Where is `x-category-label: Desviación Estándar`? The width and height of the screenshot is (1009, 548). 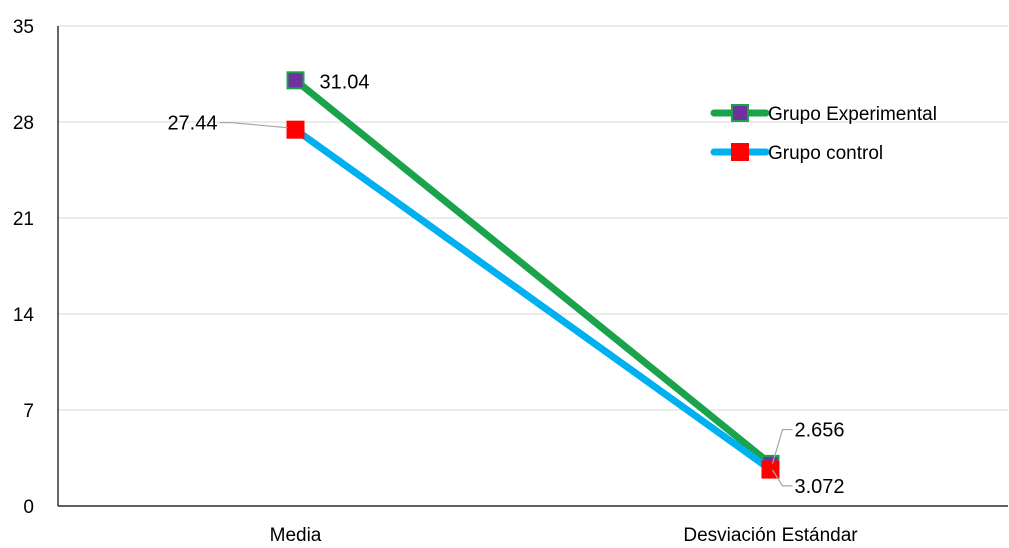
x-category-label: Desviación Estándar is located at coordinates (770, 535).